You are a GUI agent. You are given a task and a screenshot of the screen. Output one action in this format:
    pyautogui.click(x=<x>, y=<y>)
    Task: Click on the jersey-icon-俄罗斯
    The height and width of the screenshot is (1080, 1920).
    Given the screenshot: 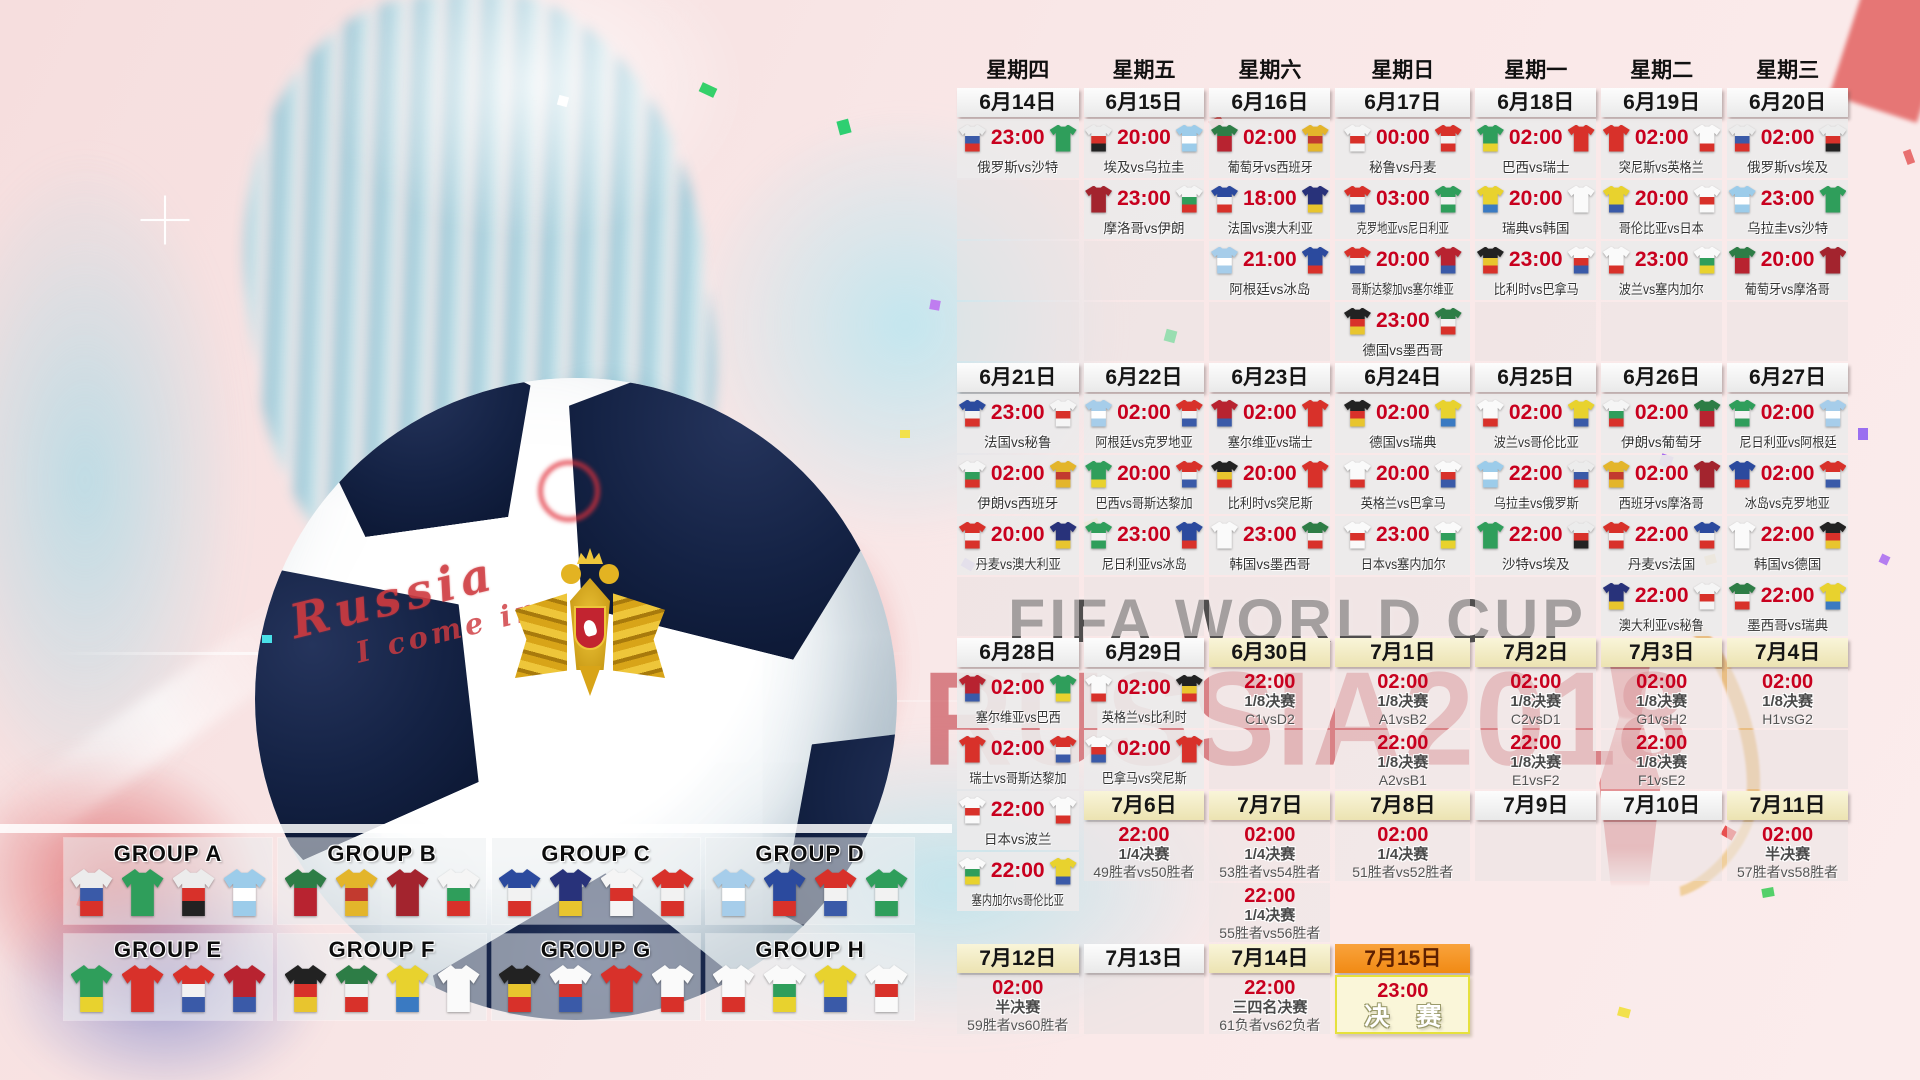 What is the action you would take?
    pyautogui.click(x=972, y=138)
    